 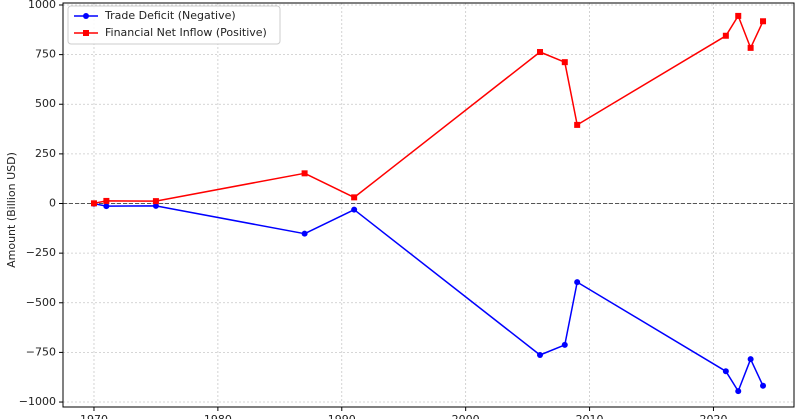 I want to click on x-tick-label: 1980, so click(x=218, y=416).